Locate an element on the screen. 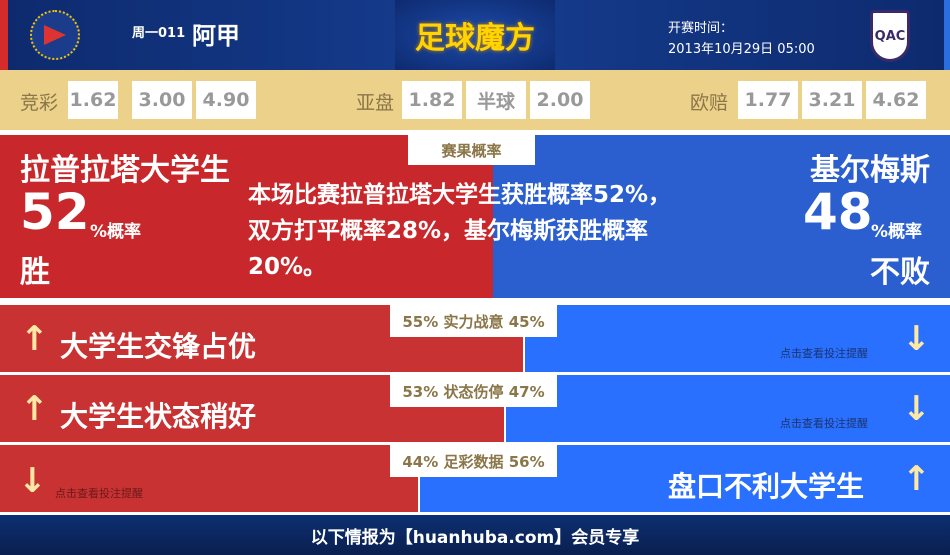 This screenshot has height=555, width=950. jingcai-odd: 1.62 is located at coordinates (93, 100).